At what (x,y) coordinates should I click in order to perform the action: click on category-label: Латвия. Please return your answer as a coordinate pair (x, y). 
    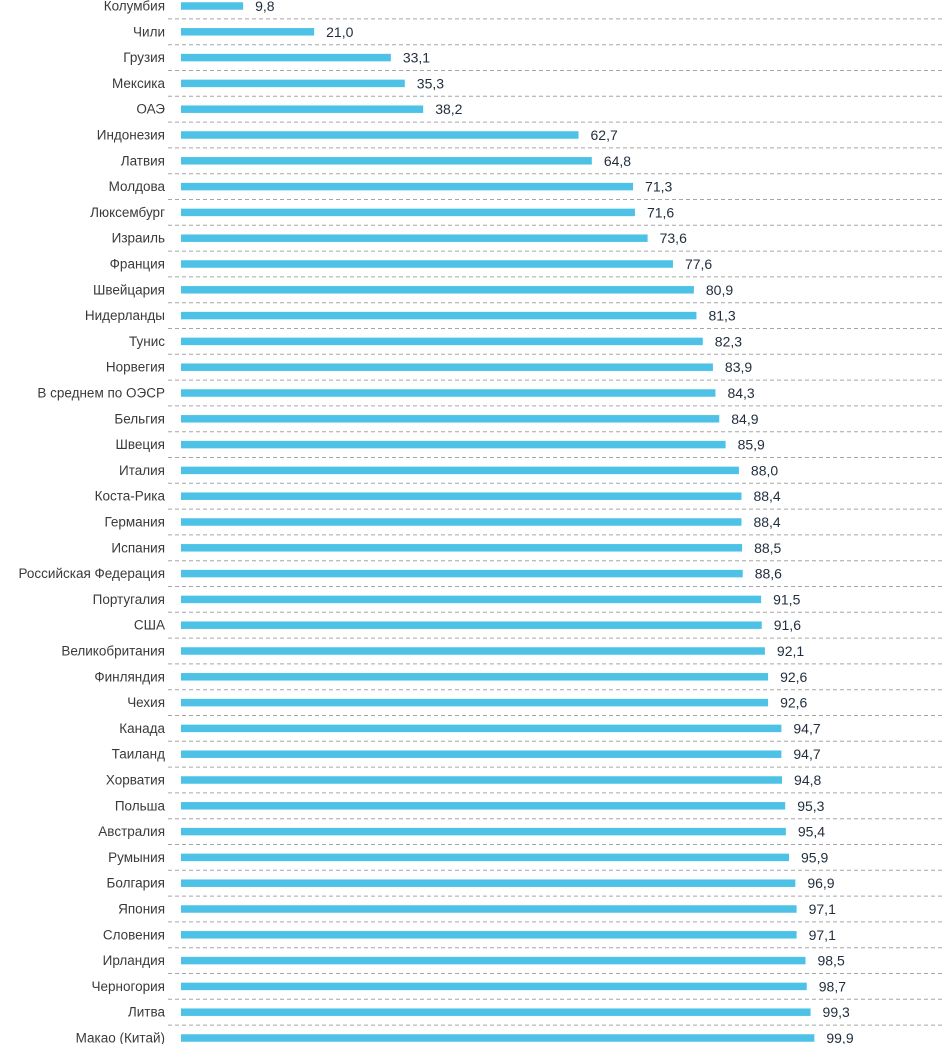
    Looking at the image, I should click on (143, 160).